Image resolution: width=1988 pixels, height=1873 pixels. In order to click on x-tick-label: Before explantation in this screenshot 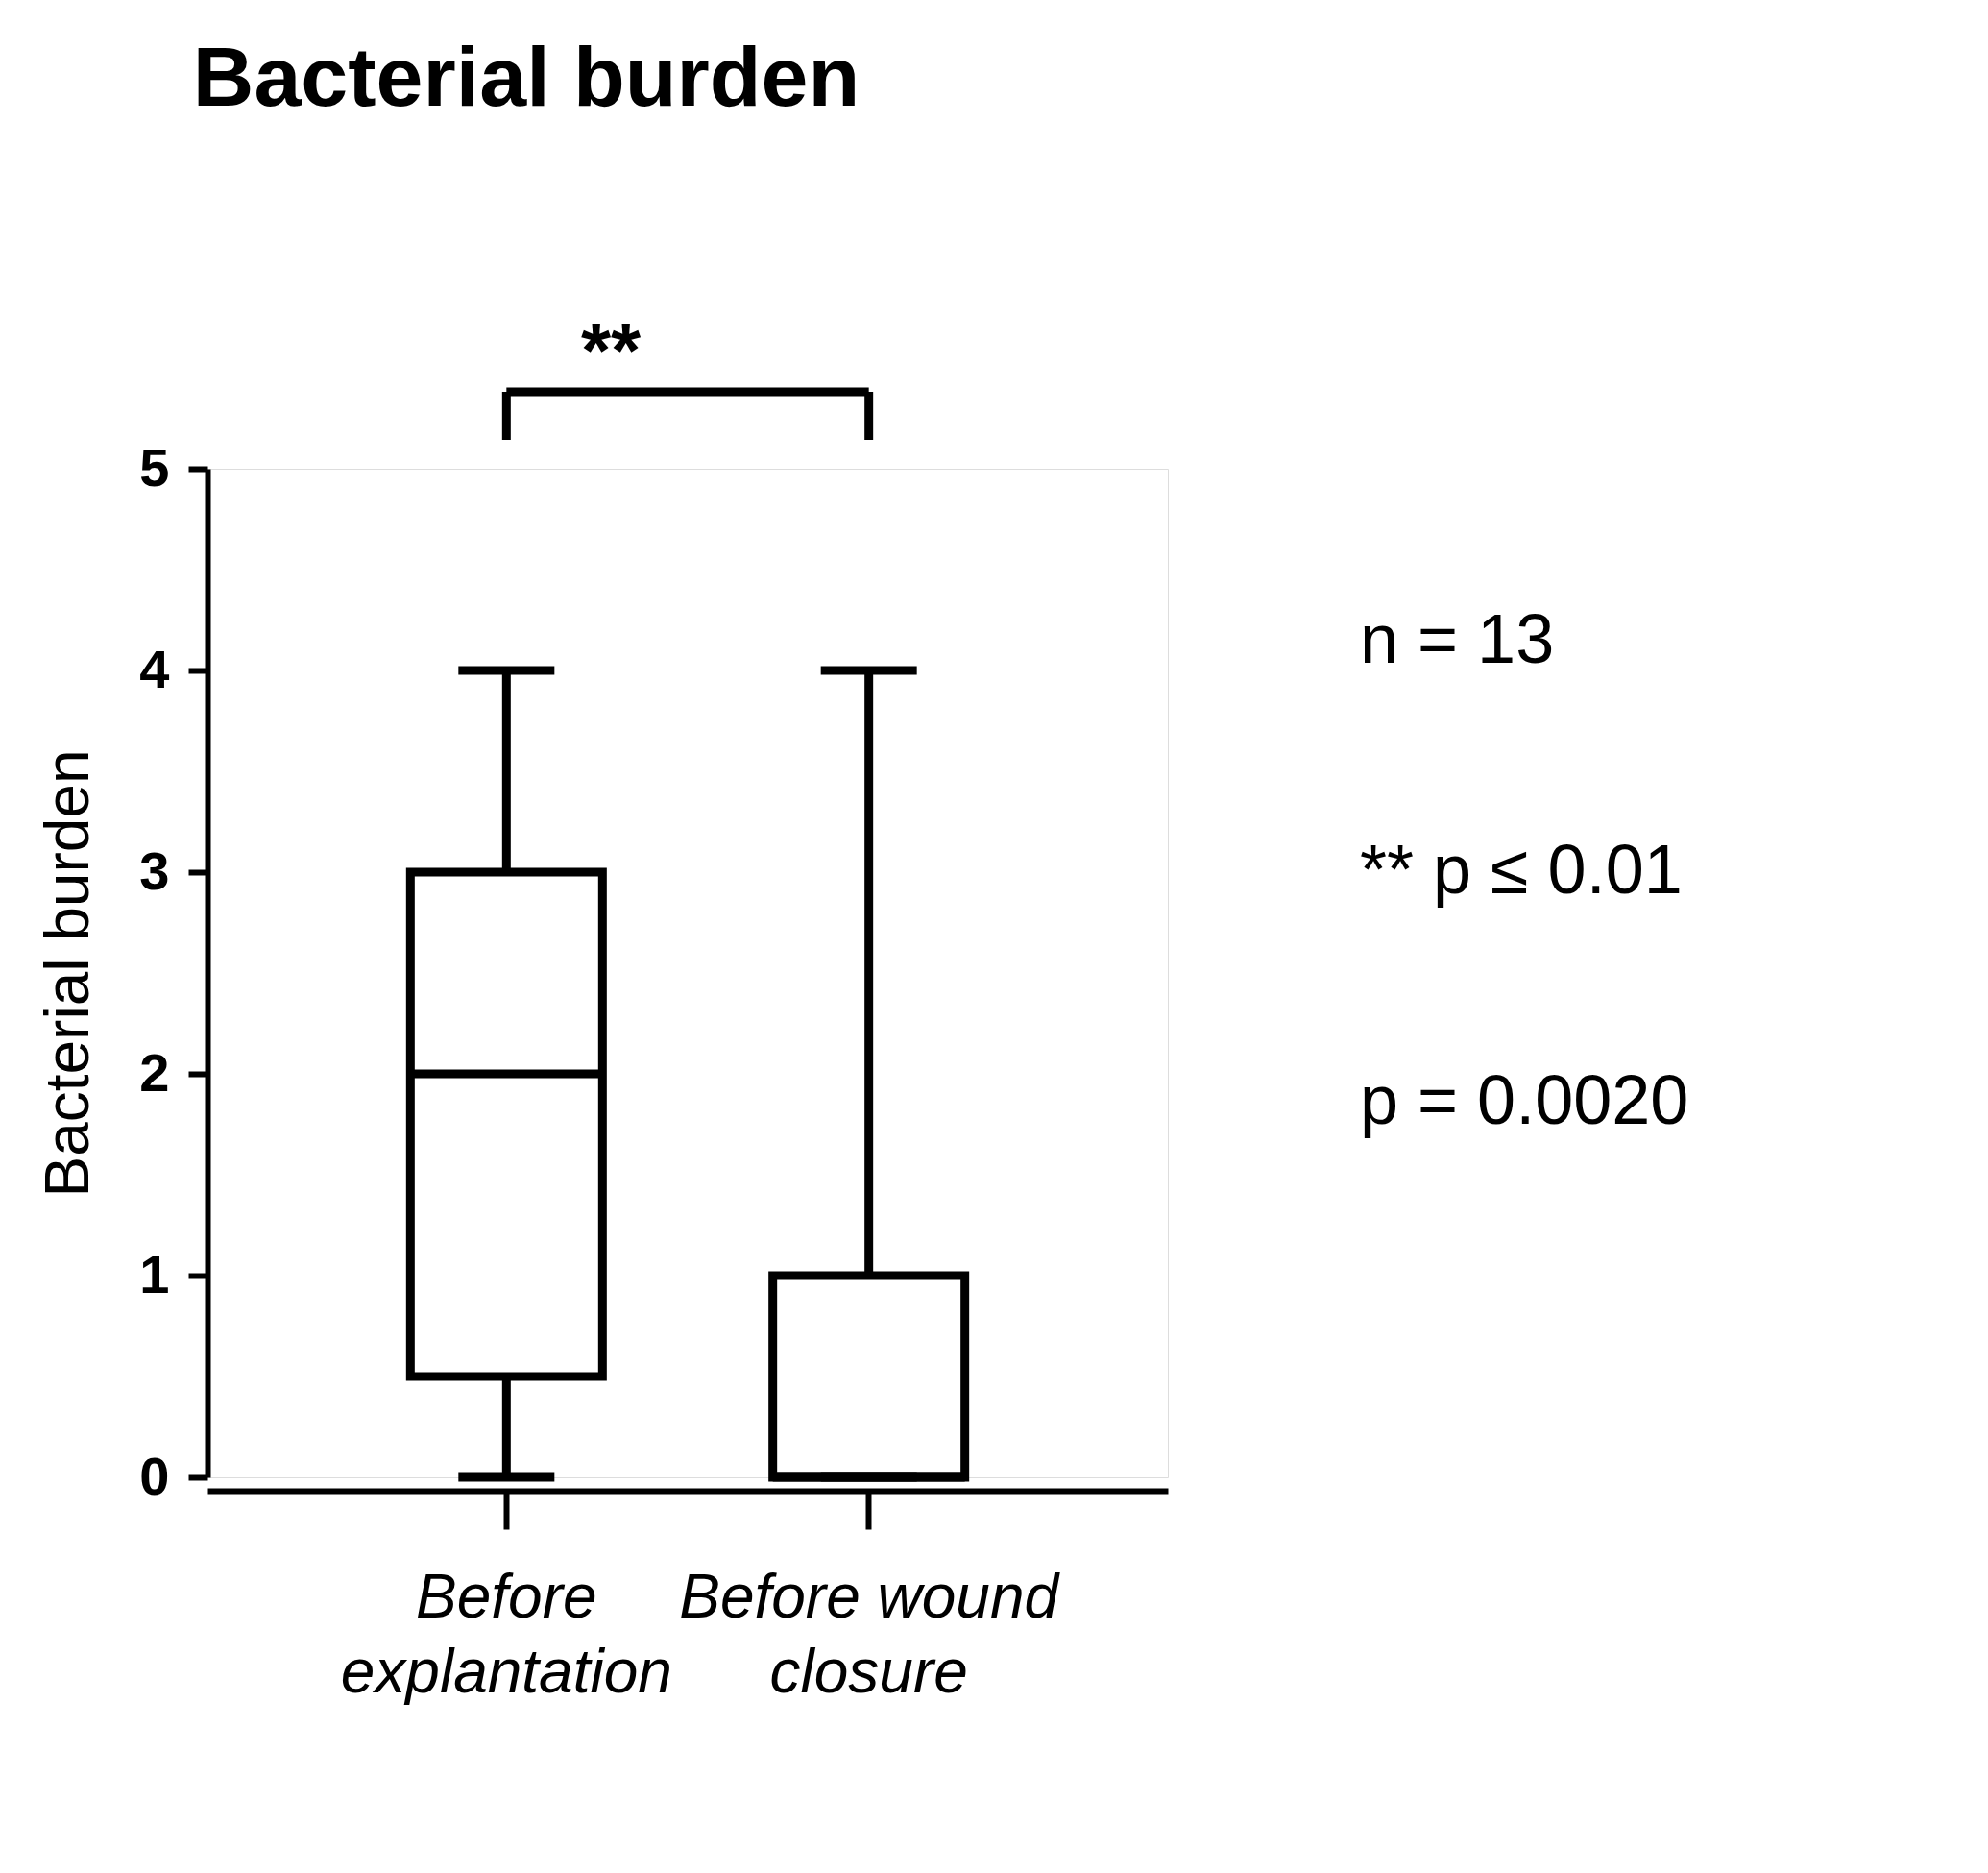, I will do `click(506, 1633)`.